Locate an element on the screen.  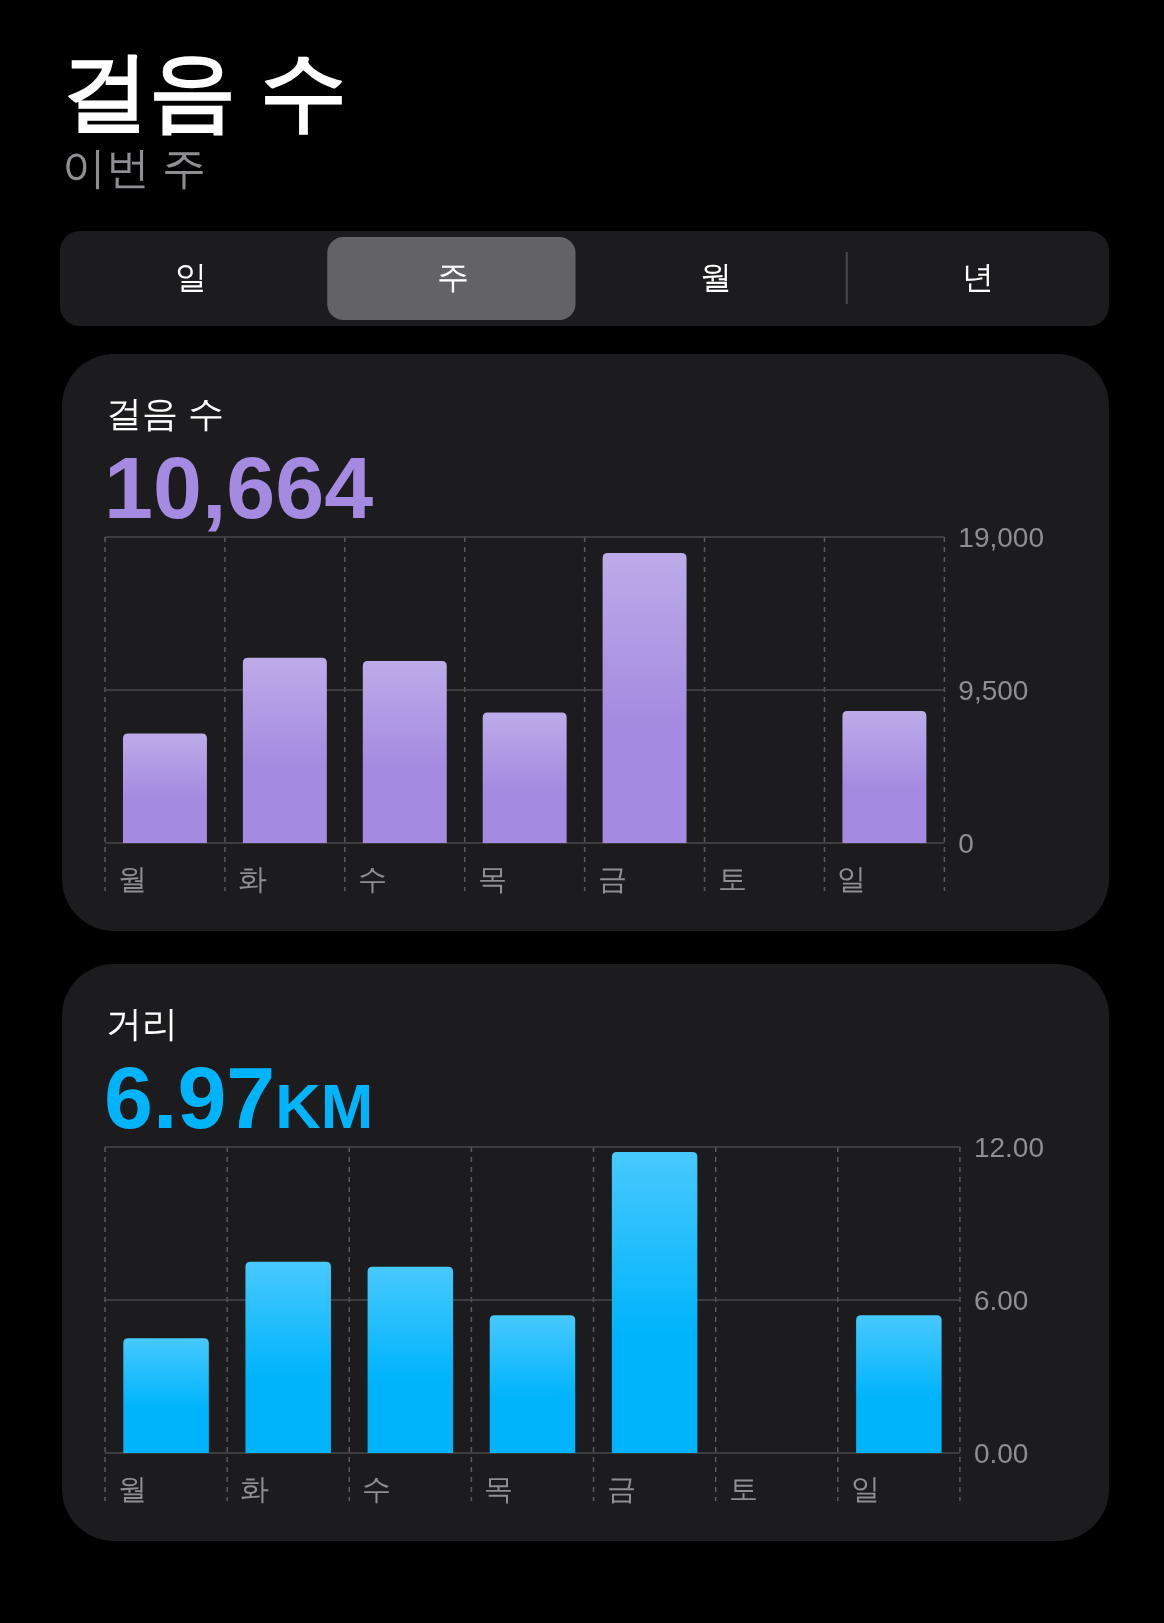
y-tick-label: 0 is located at coordinates (966, 843).